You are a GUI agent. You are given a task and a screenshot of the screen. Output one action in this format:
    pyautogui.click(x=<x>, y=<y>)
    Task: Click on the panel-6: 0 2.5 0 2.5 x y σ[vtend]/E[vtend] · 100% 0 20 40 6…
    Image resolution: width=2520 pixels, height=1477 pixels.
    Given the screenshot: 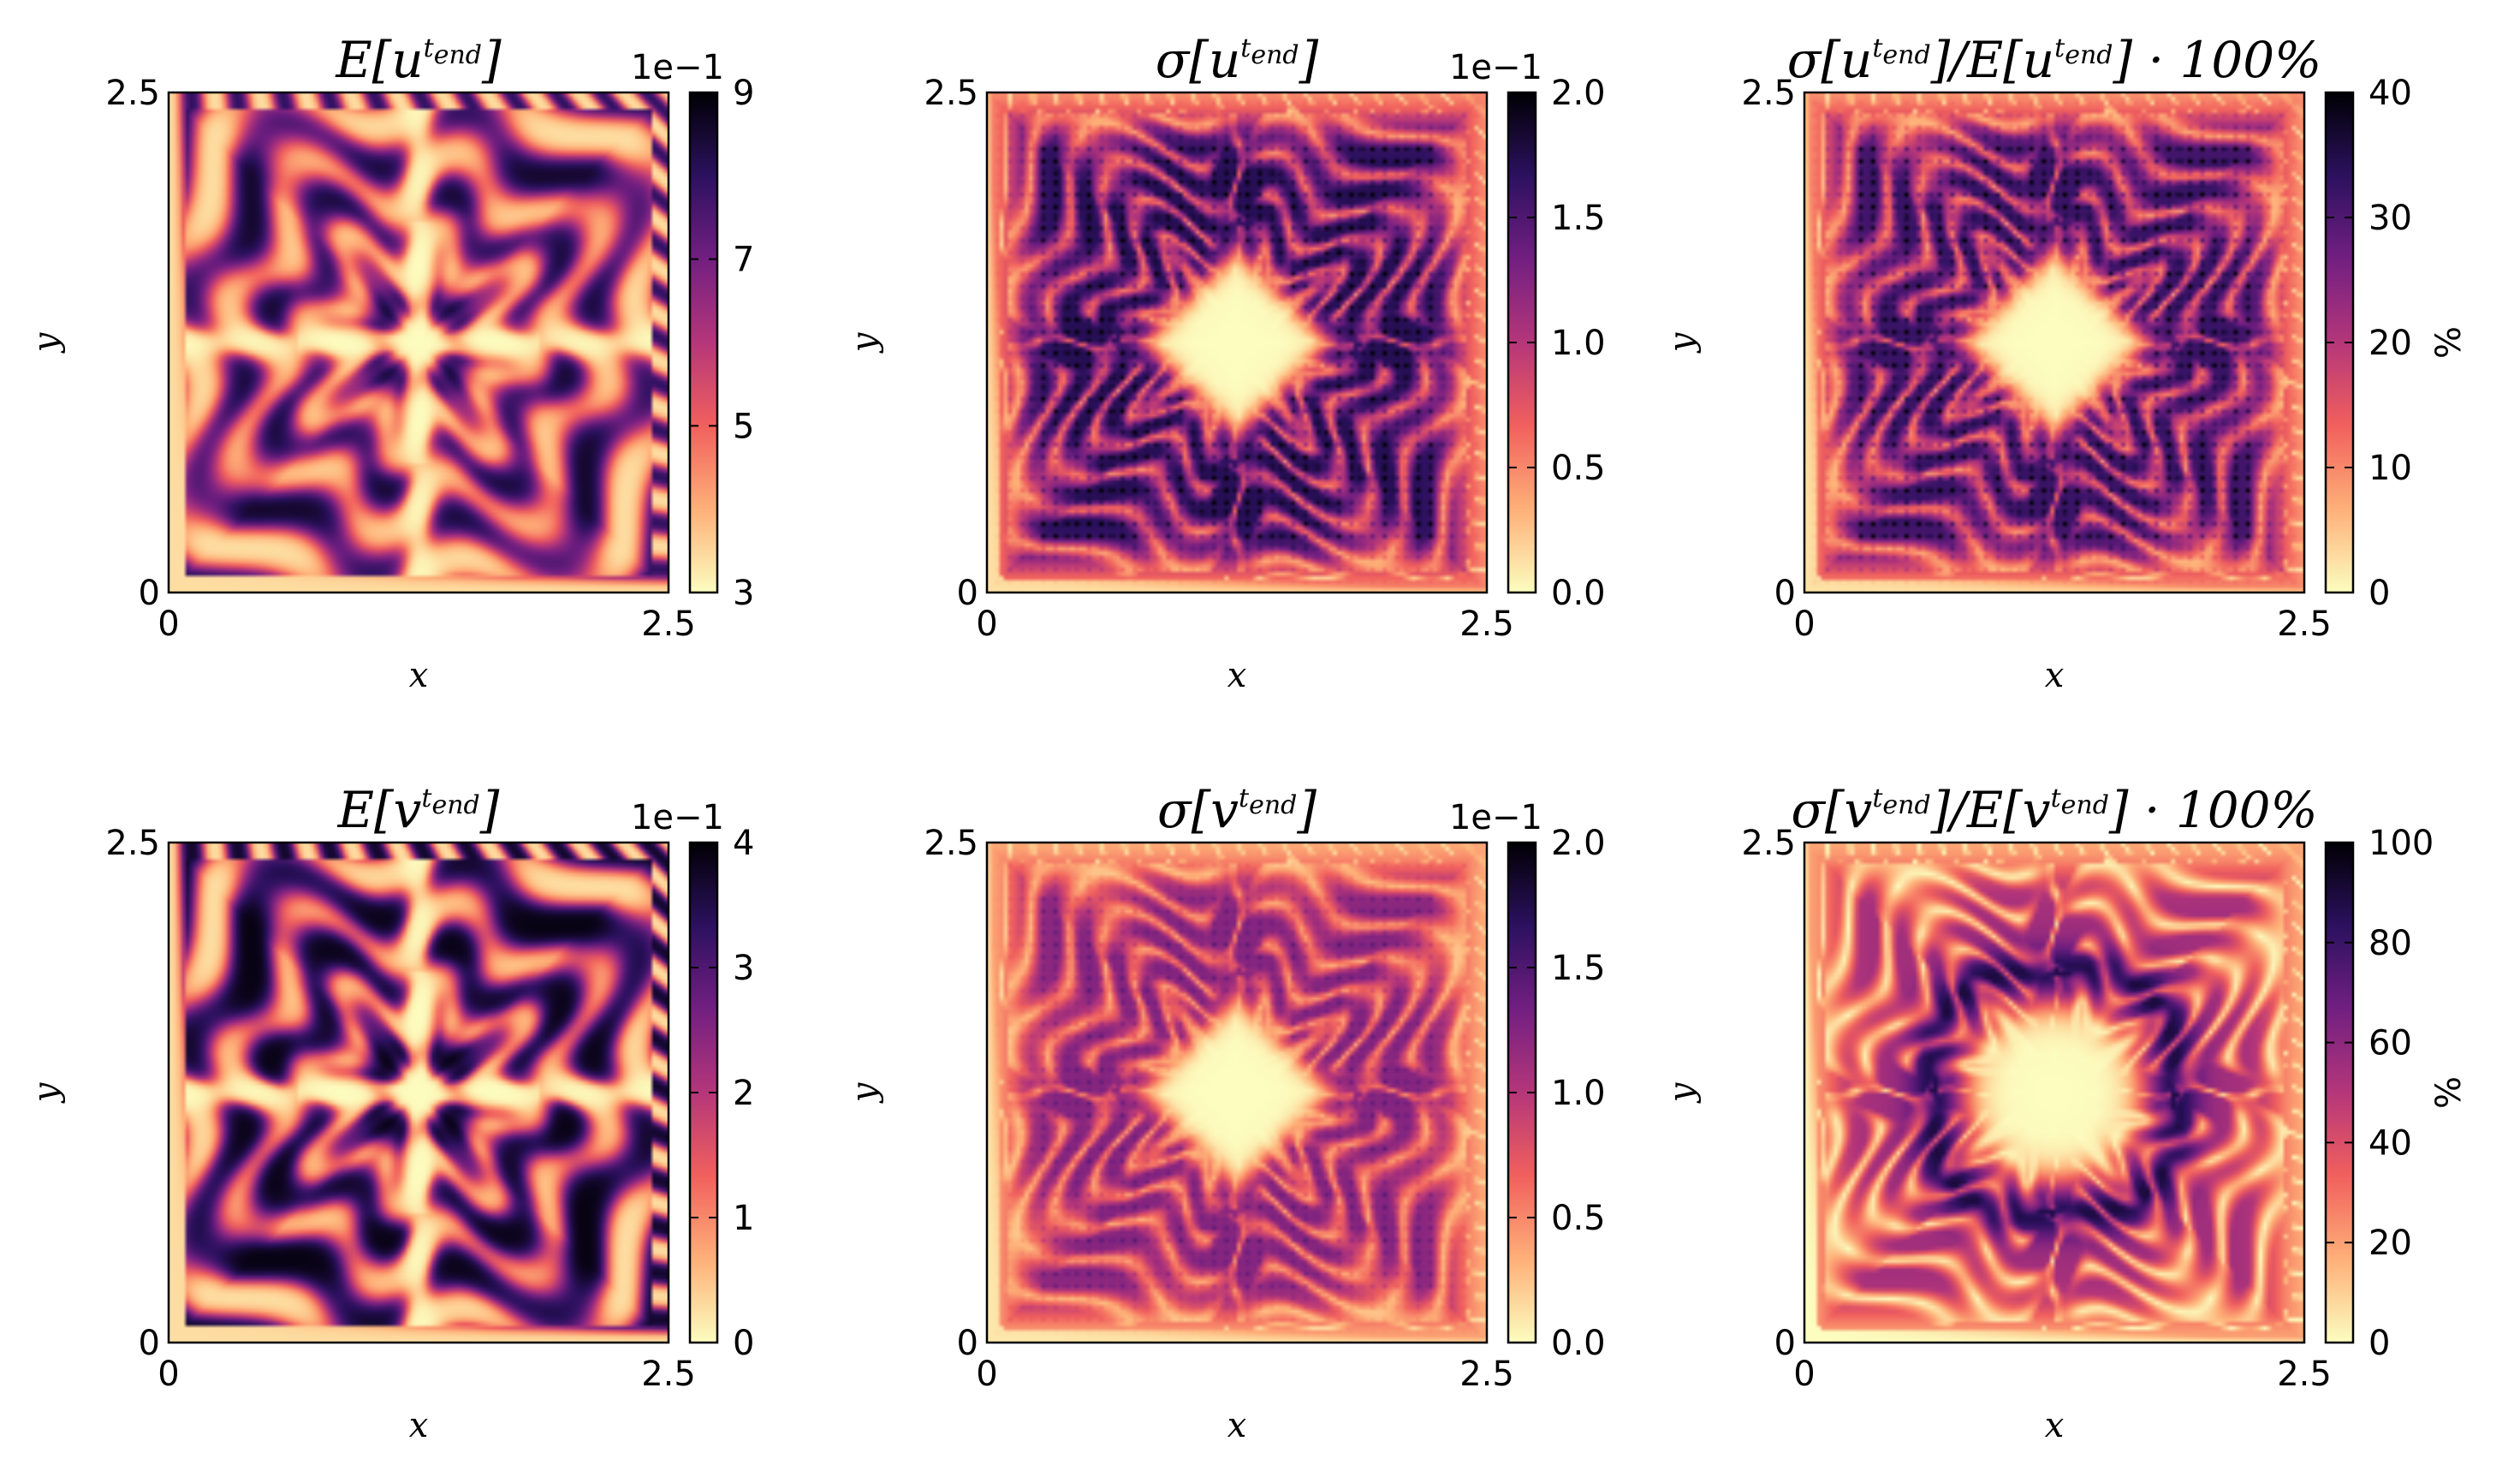 What is the action you would take?
    pyautogui.click(x=2065, y=1113)
    